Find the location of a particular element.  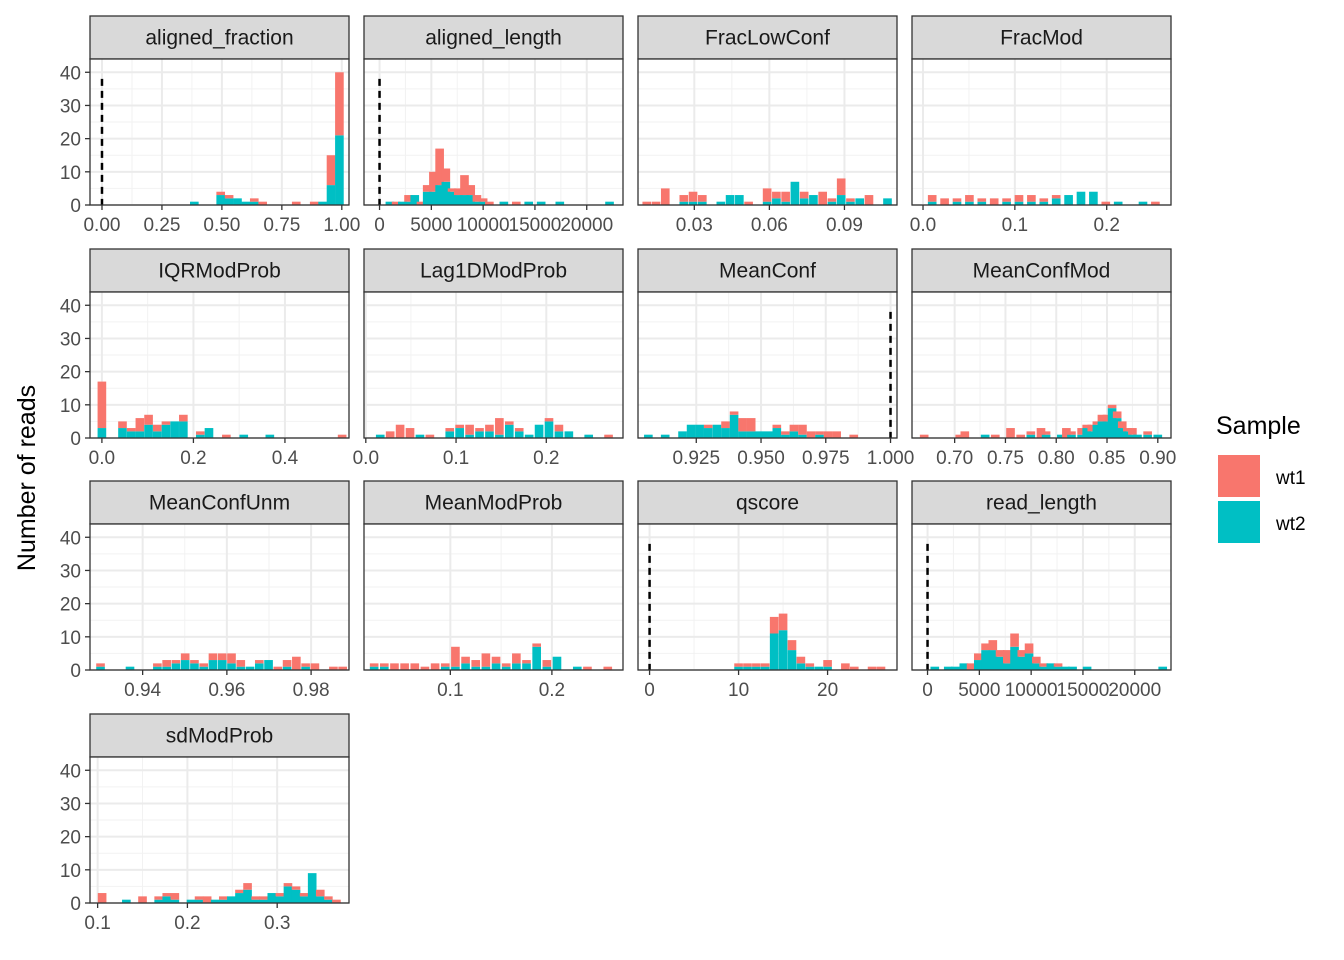

x-tick-label: 0.1 is located at coordinates (1015, 225).